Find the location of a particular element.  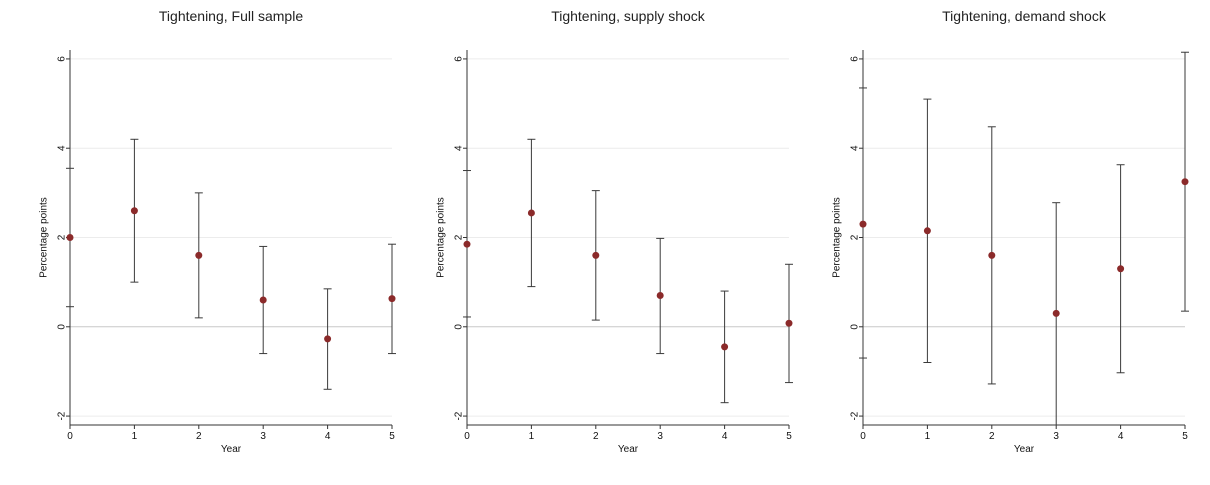

chart-title: Tightening, supply shock is located at coordinates (628, 16).